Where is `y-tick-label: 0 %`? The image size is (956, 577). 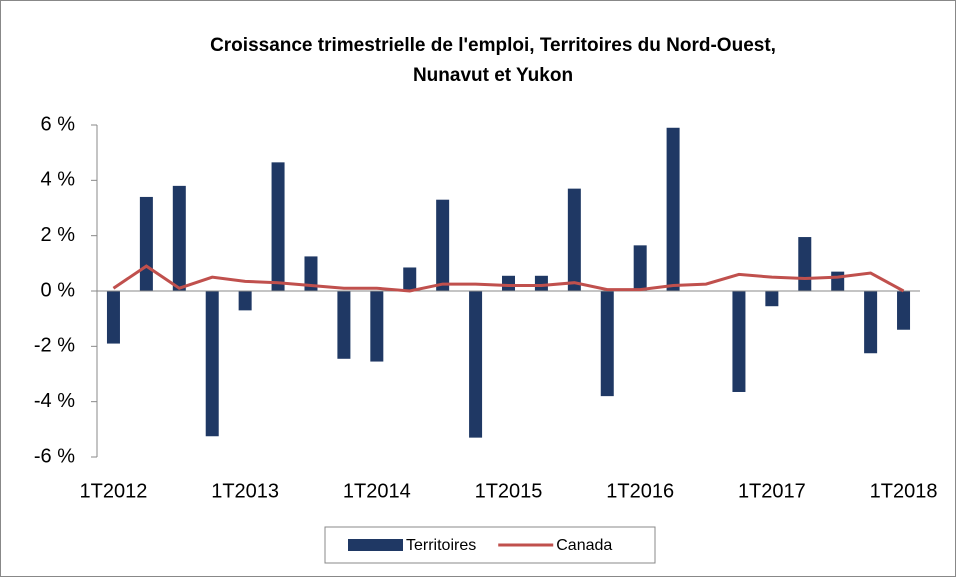 y-tick-label: 0 % is located at coordinates (58, 290).